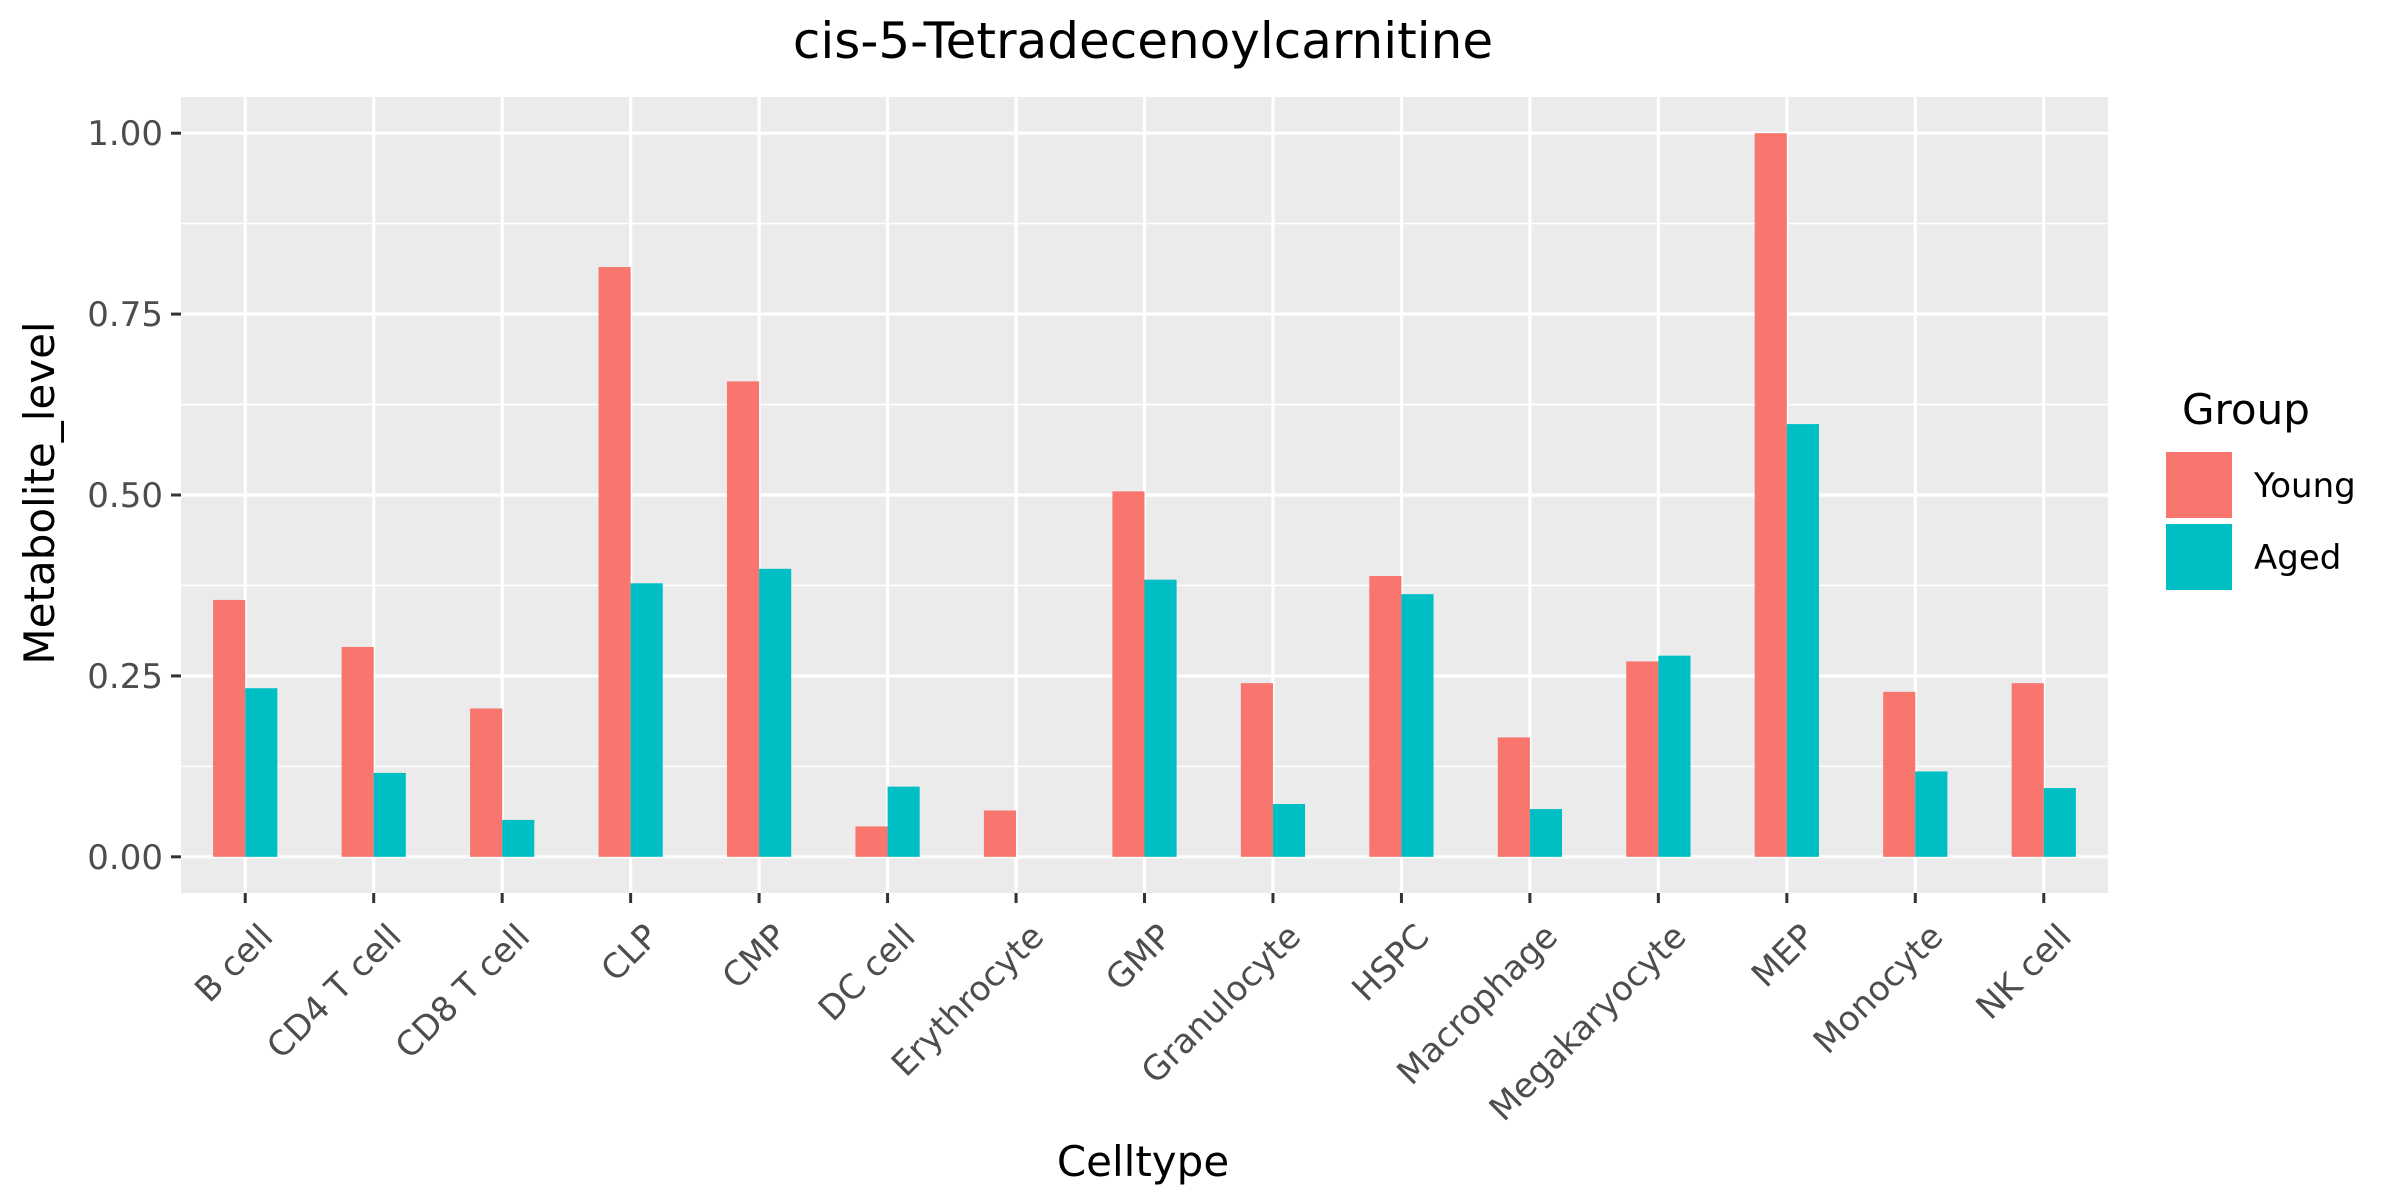  I want to click on y-tick-label: 0.00, so click(125, 858).